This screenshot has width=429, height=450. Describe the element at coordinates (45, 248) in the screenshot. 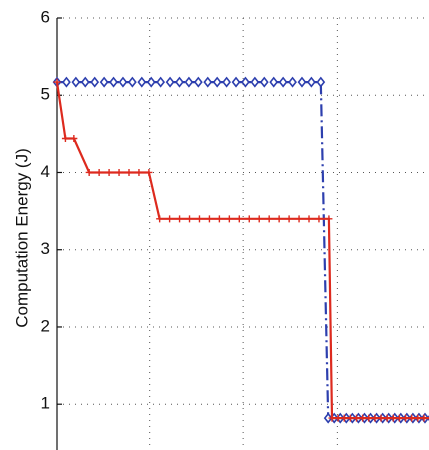

I see `y-tick-label: 3` at that location.